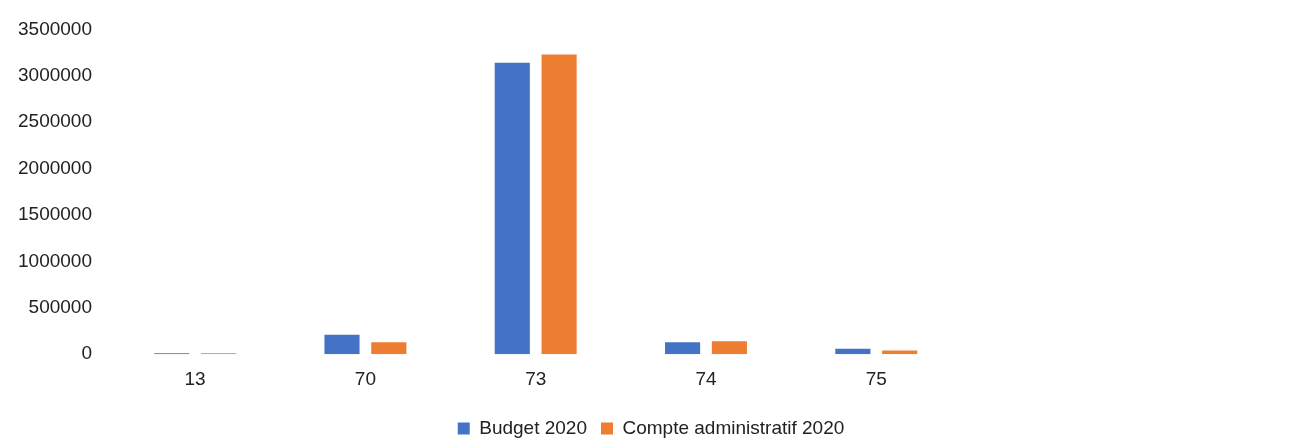  Describe the element at coordinates (60, 307) in the screenshot. I see `y-tick-label: 500000` at that location.